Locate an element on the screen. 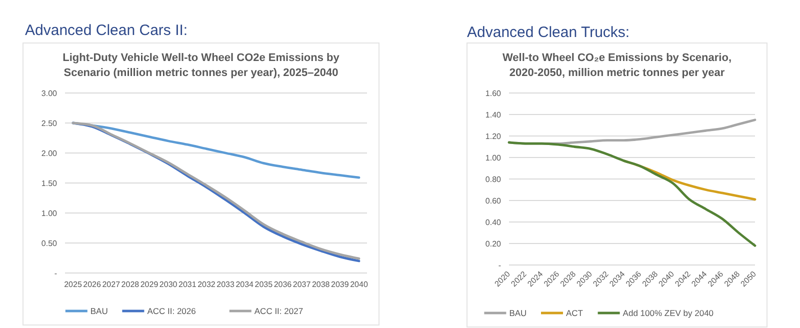 The image size is (800, 328). x-tick-label: 2040 is located at coordinates (359, 284).